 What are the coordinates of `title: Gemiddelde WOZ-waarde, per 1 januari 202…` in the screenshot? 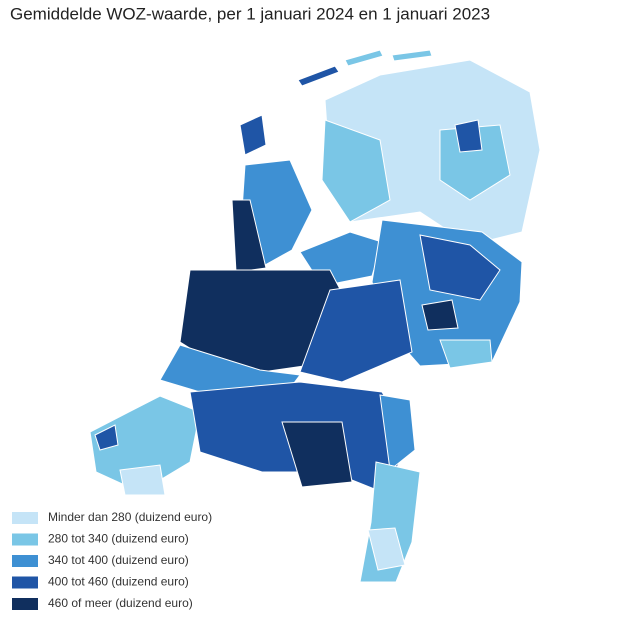 It's located at (250, 13).